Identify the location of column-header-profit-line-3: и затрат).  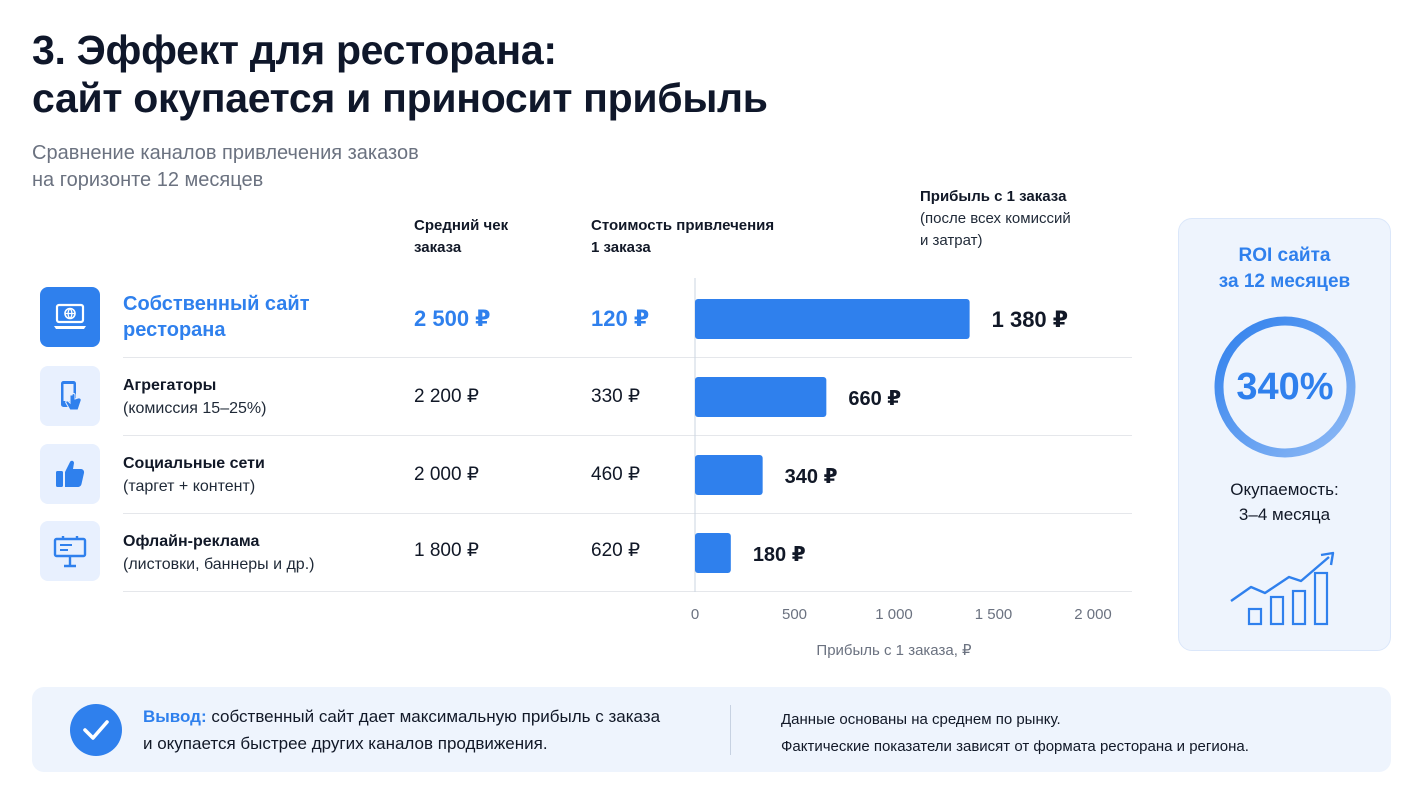
(951, 240).